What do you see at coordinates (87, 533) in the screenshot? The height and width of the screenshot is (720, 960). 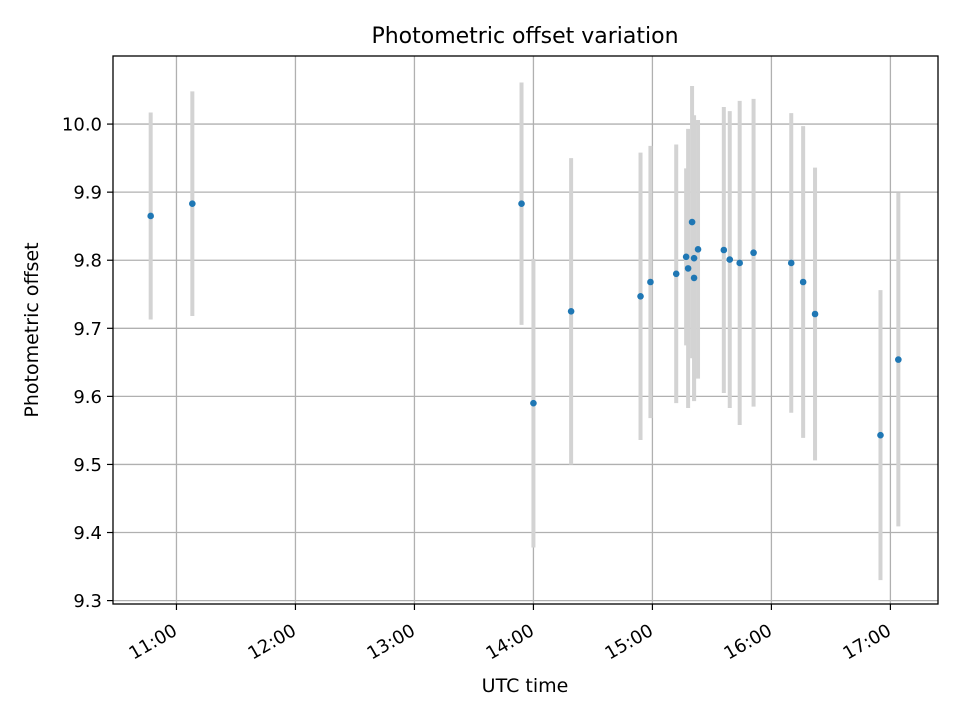 I see `y-tick-label: 9.4` at bounding box center [87, 533].